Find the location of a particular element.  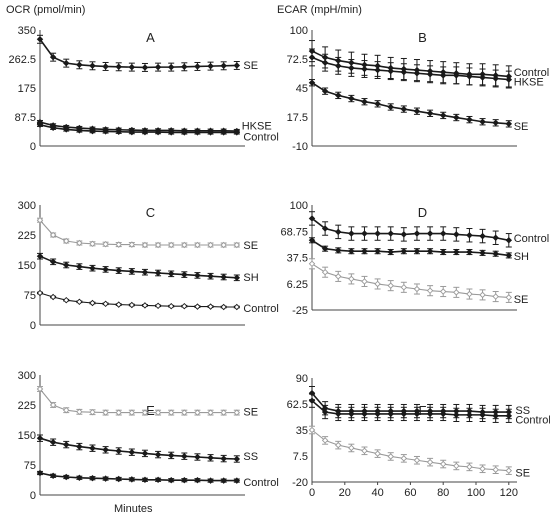

y-tick-label: 68.75 is located at coordinates (294, 232).